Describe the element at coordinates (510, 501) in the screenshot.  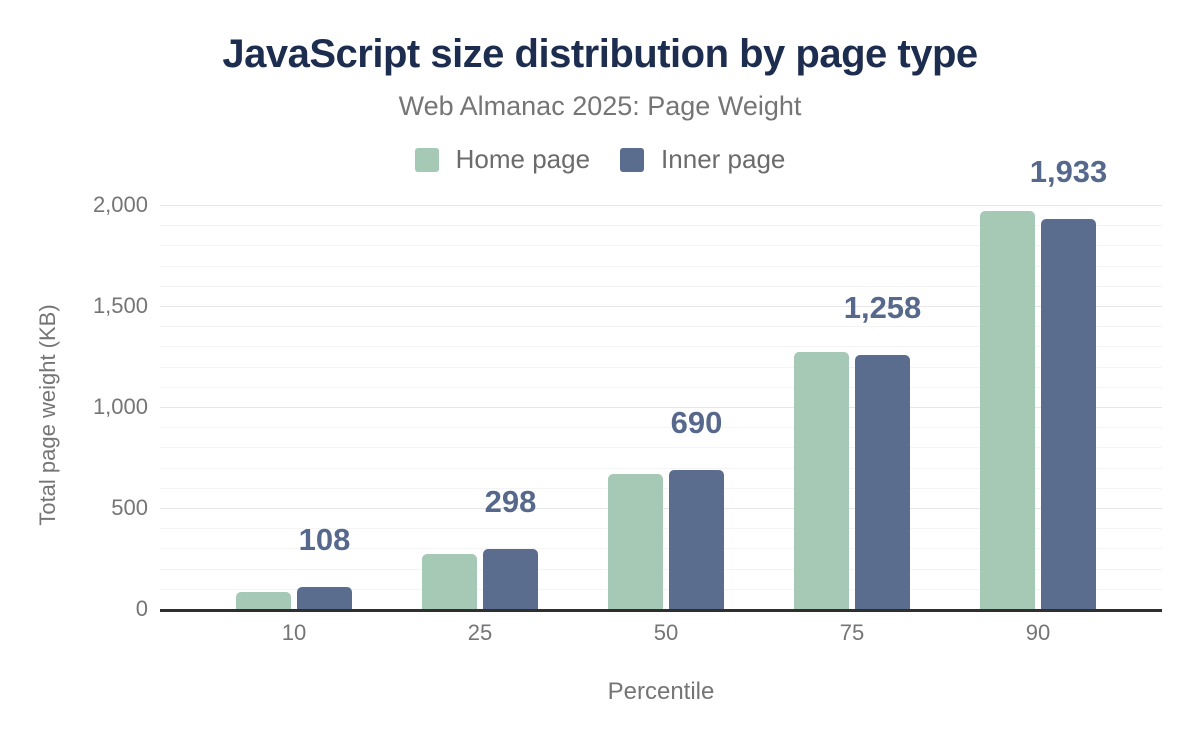
I see `data-label-p25: 298` at that location.